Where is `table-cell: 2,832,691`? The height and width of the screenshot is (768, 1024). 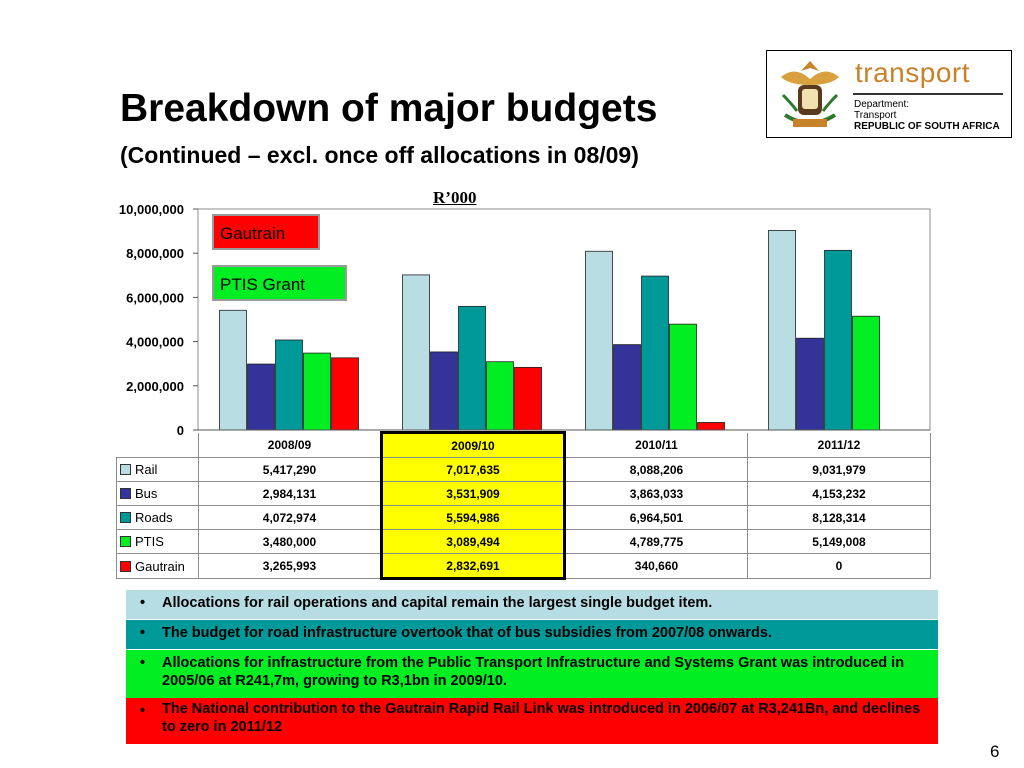 table-cell: 2,832,691 is located at coordinates (473, 566).